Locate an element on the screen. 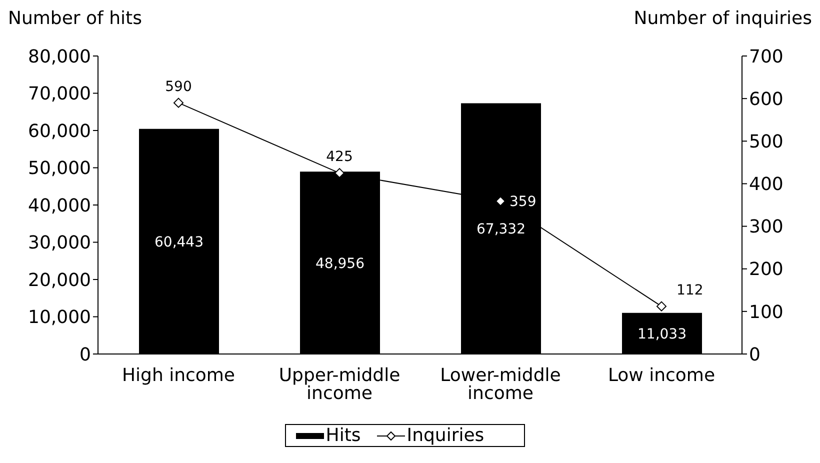 This screenshot has height=463, width=820. data-label: 590 is located at coordinates (178, 86).